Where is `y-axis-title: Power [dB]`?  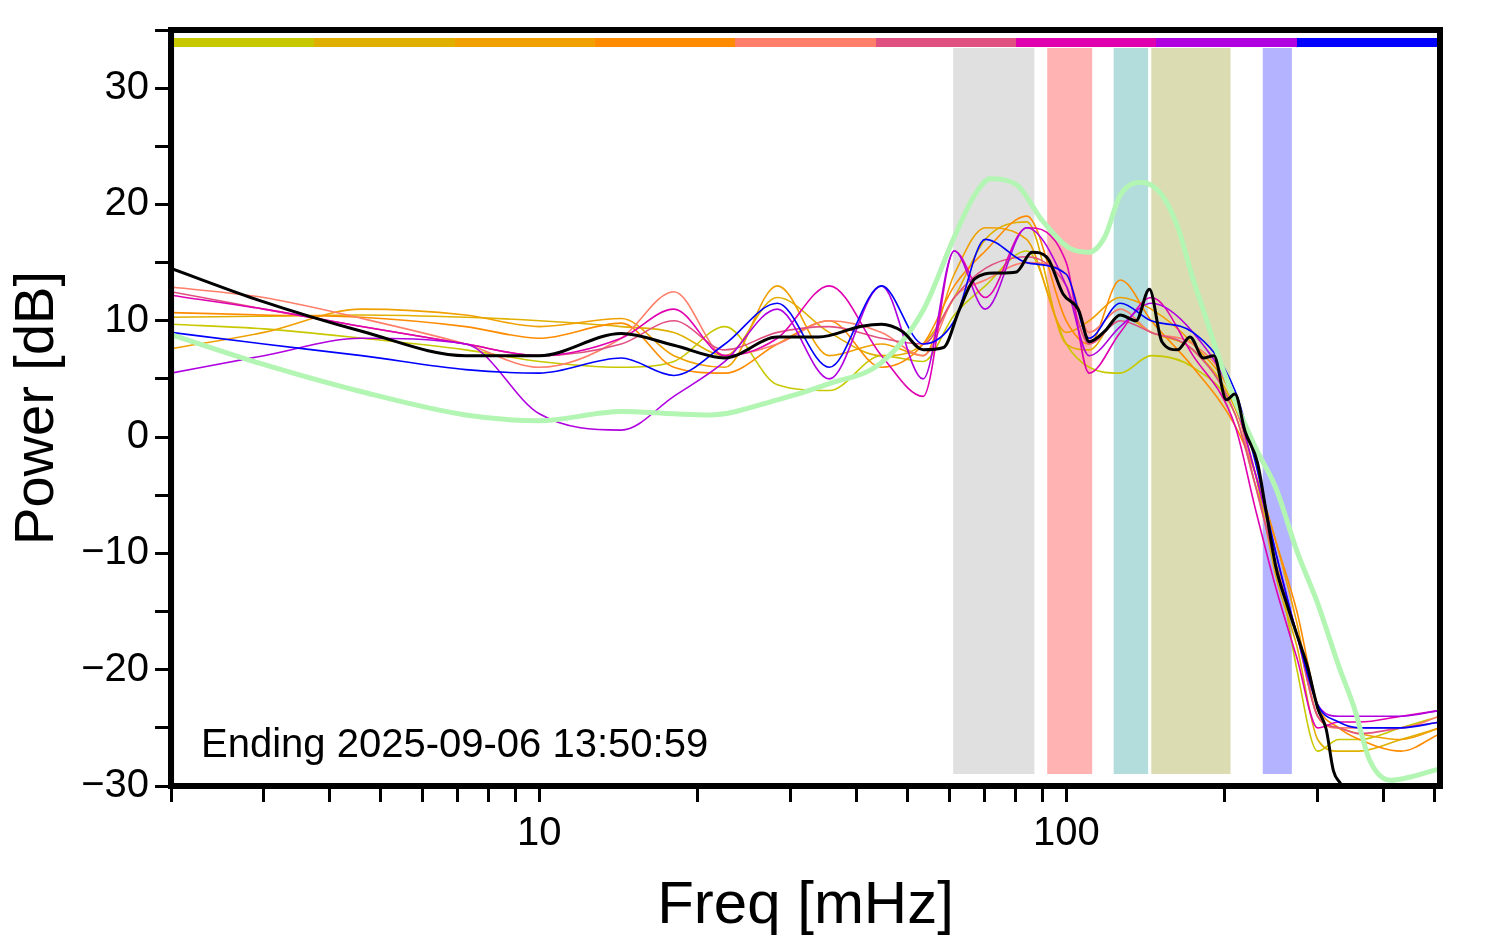
y-axis-title: Power [dB] is located at coordinates (34, 408).